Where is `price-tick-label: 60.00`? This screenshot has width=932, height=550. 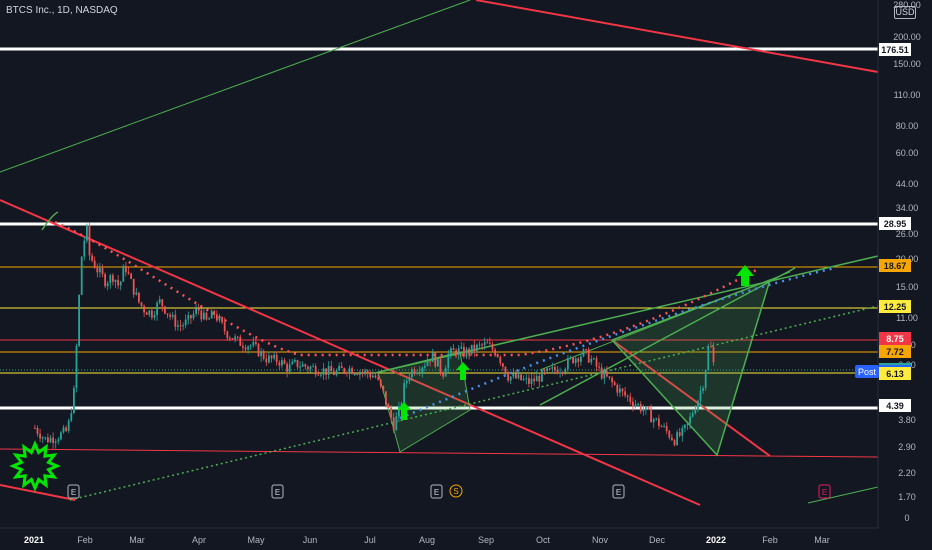
price-tick-label: 60.00 is located at coordinates (907, 153).